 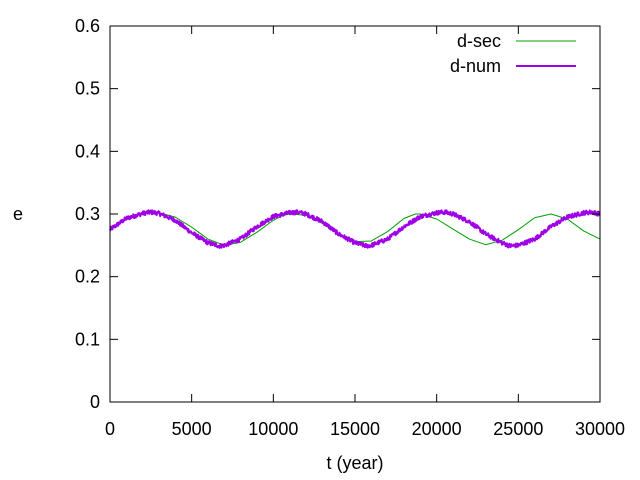 What do you see at coordinates (479, 41) in the screenshot?
I see `legend-label-d-sec: d-sec` at bounding box center [479, 41].